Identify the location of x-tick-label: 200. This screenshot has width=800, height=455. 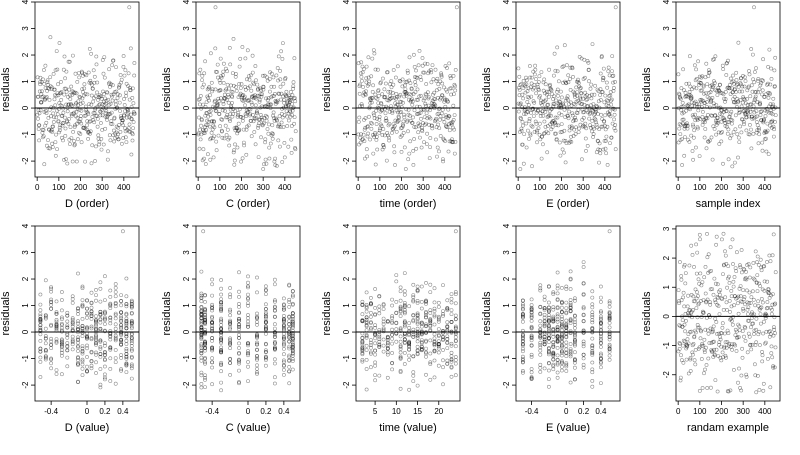
(562, 187).